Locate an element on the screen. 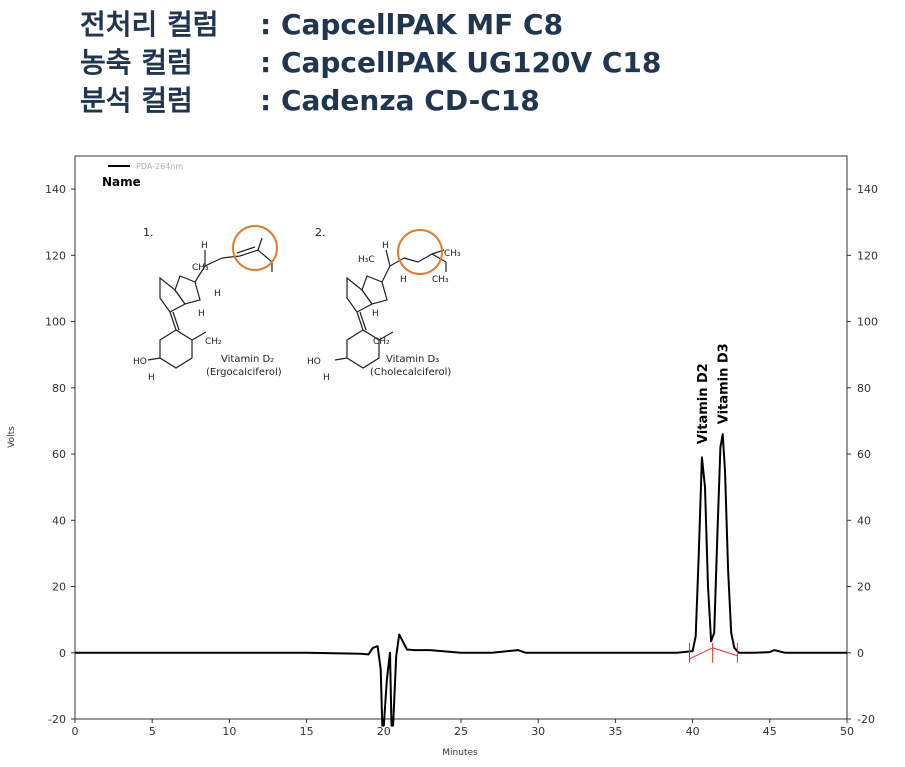 This screenshot has width=905, height=767. y-tick-label-left: 20 is located at coordinates (59, 587).